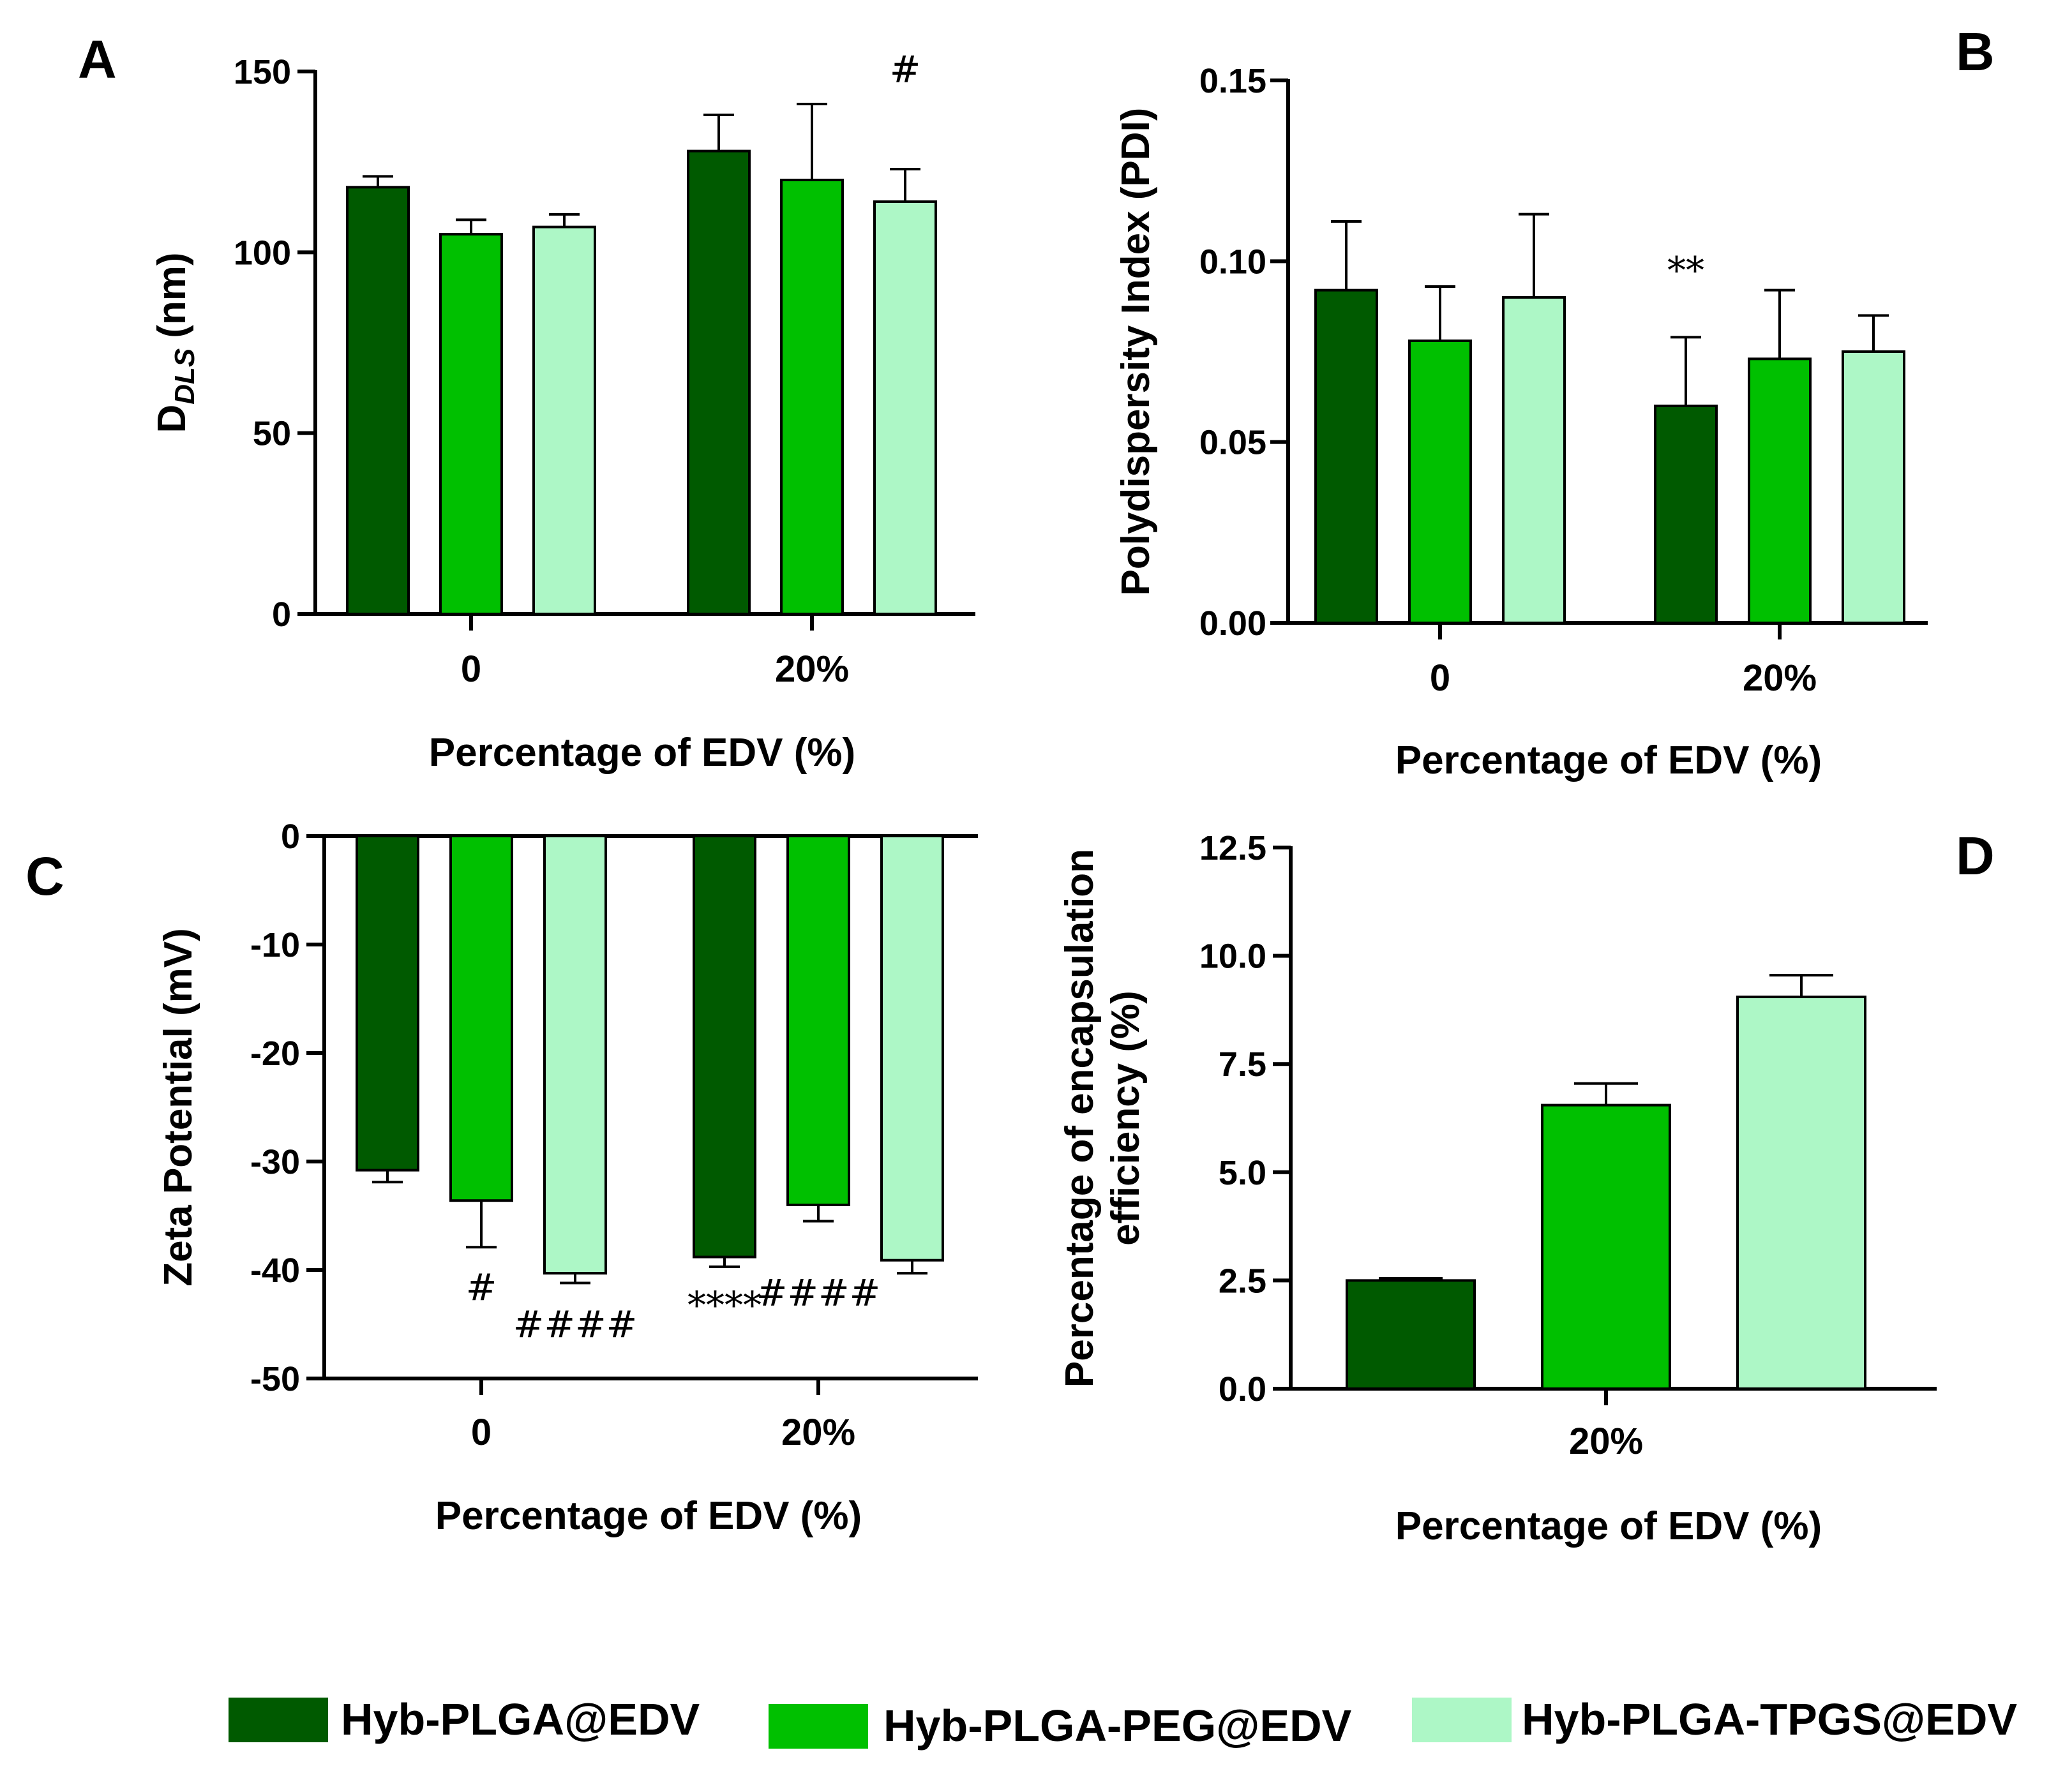  What do you see at coordinates (1769, 1719) in the screenshot?
I see `legend-label: Hyb-PLGA-TPGS@EDV` at bounding box center [1769, 1719].